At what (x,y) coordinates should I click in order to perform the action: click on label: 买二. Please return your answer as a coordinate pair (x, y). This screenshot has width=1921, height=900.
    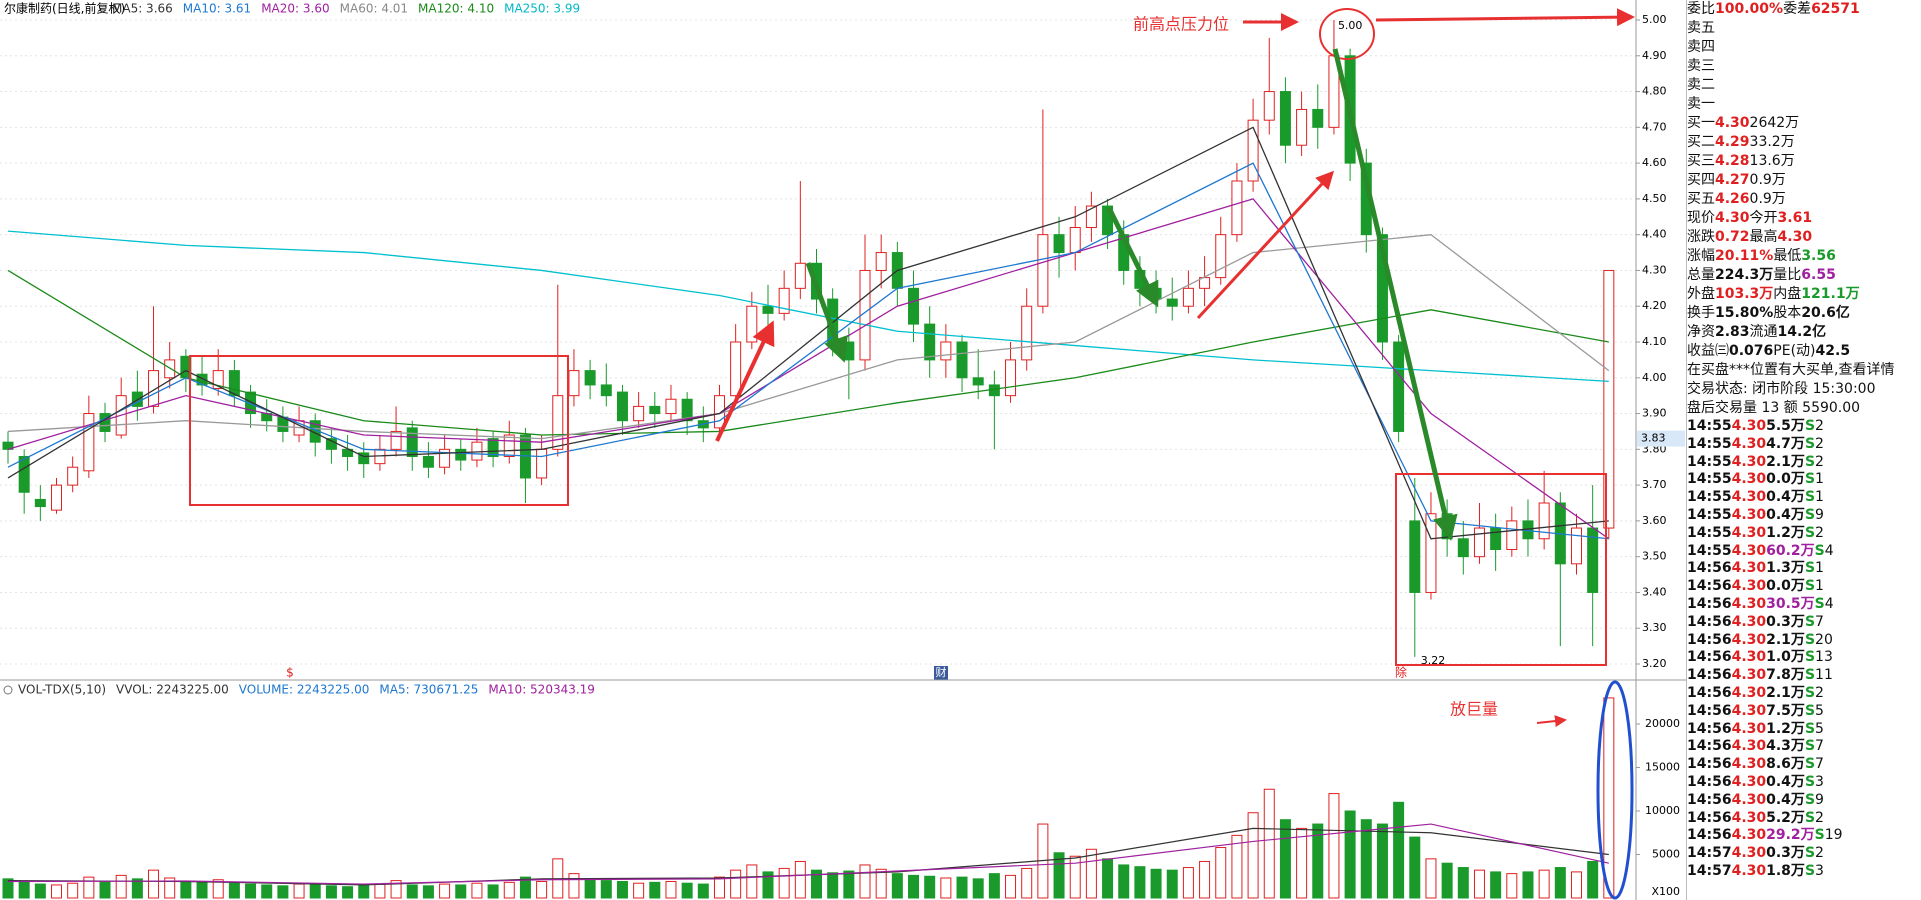
    Looking at the image, I should click on (1701, 142).